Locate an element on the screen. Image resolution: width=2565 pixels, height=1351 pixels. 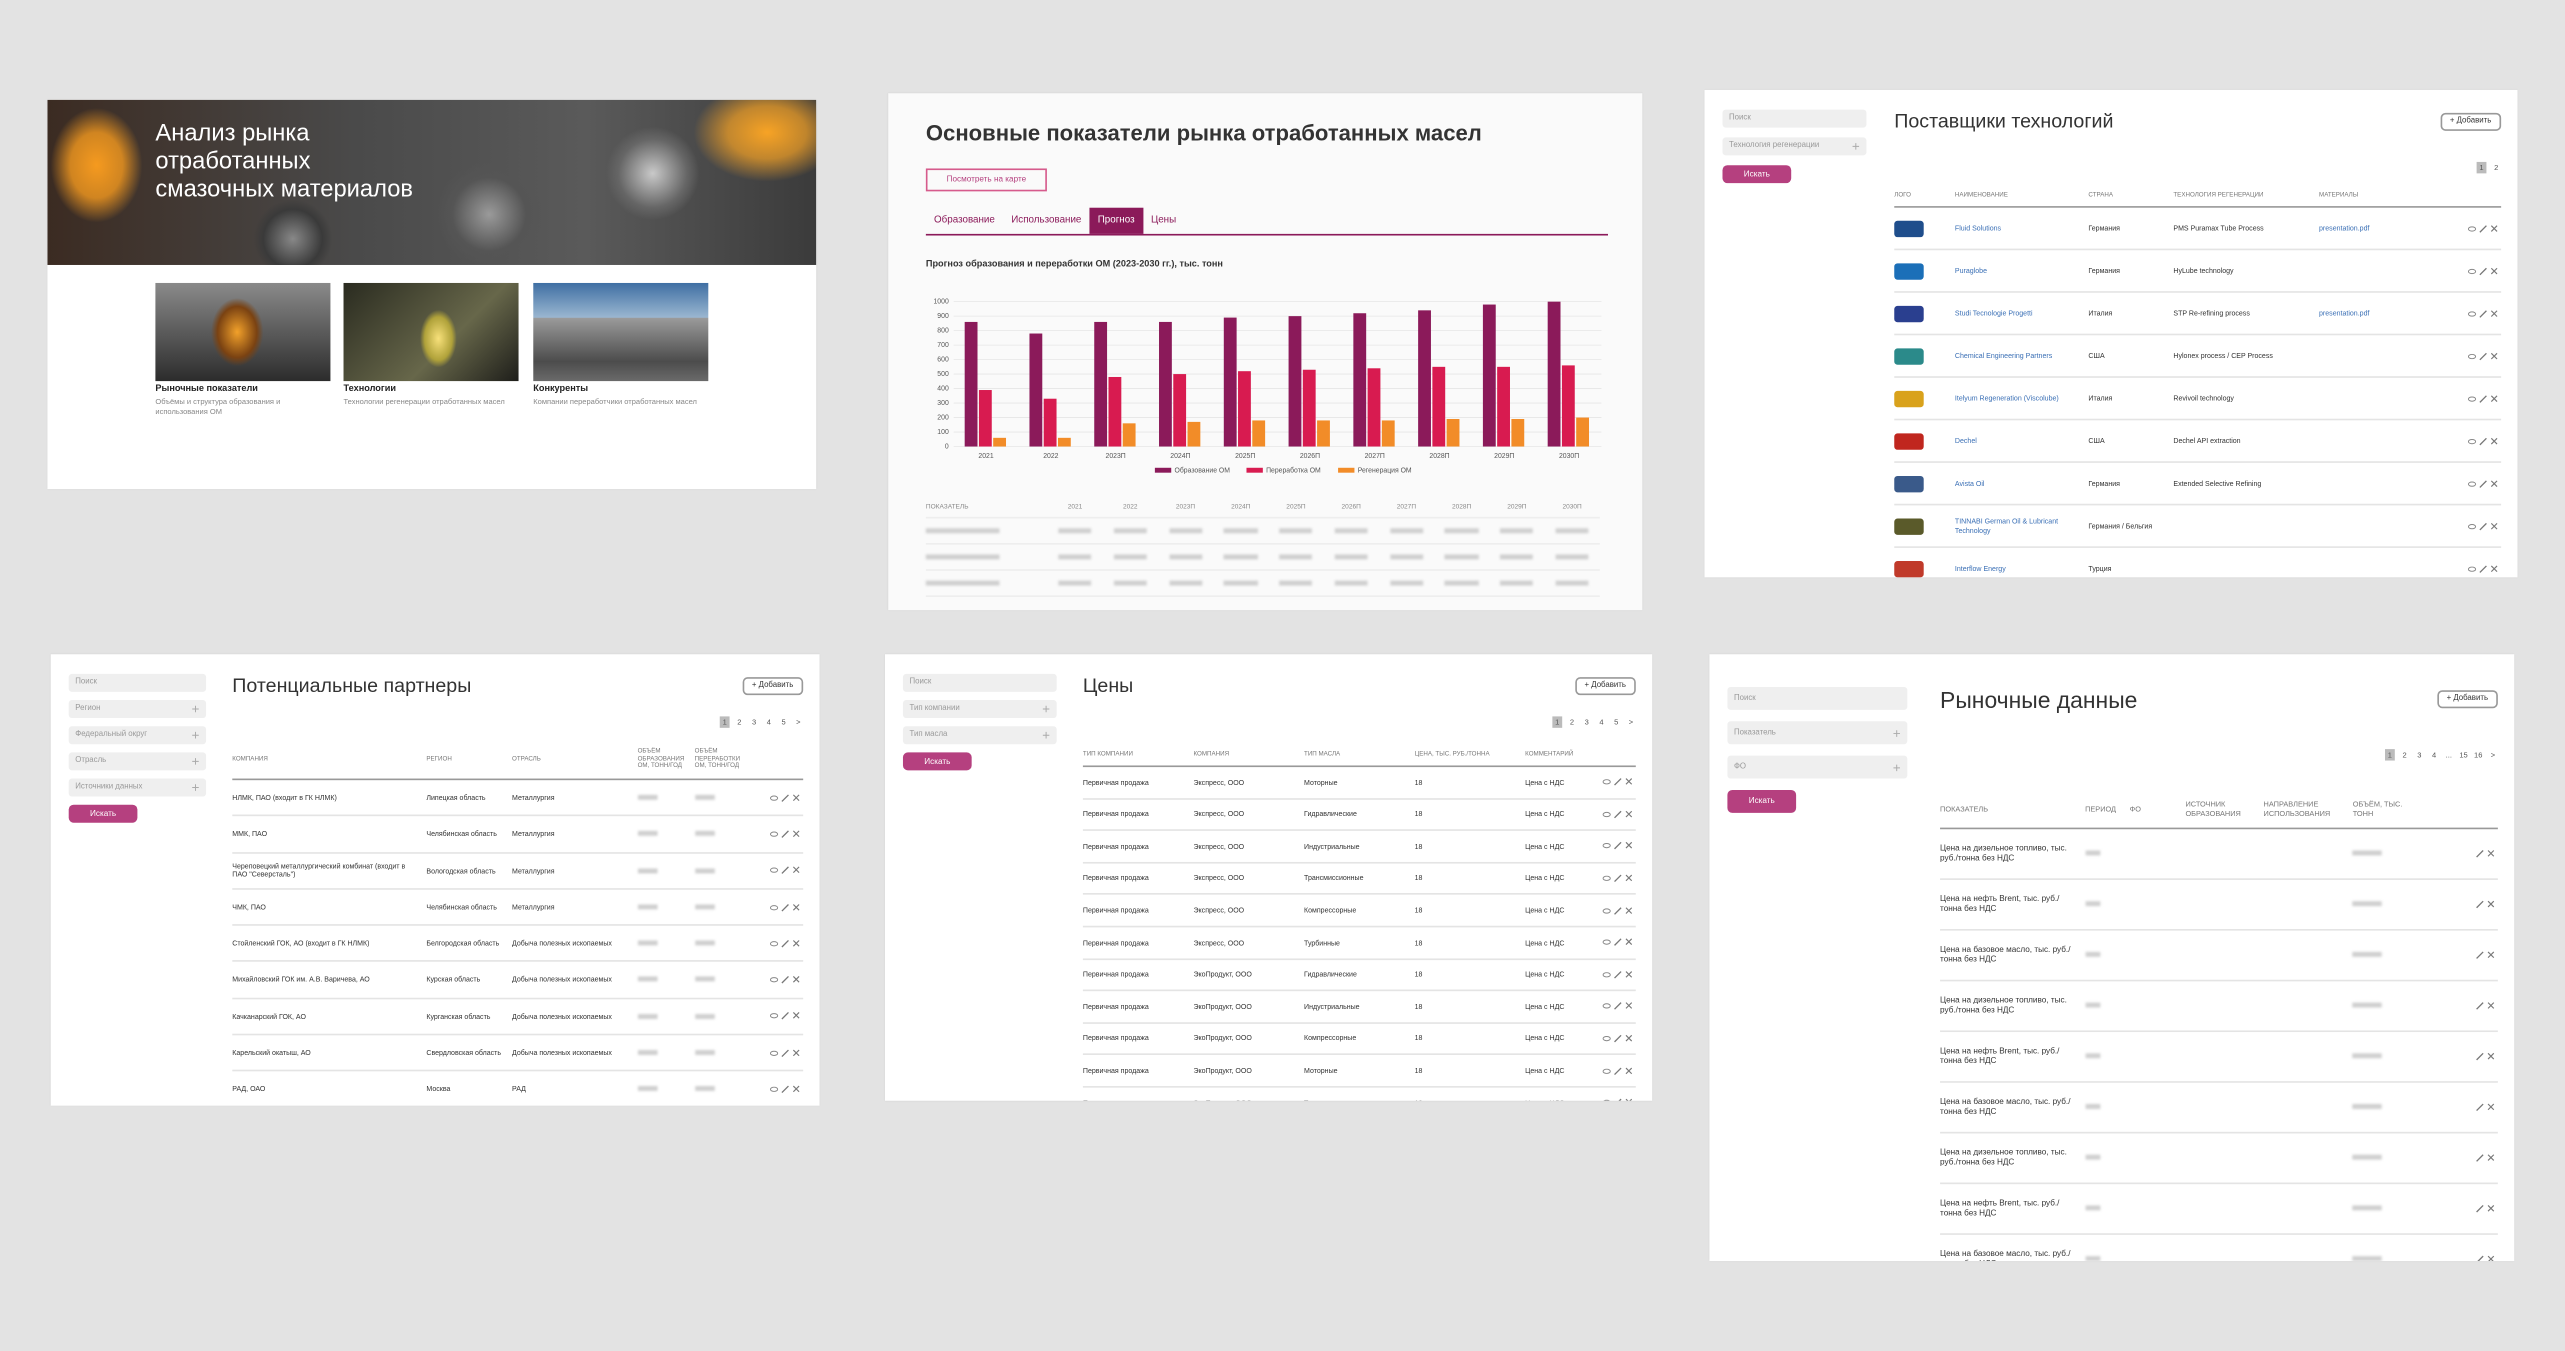
filter-field: Регион is located at coordinates (137, 709).